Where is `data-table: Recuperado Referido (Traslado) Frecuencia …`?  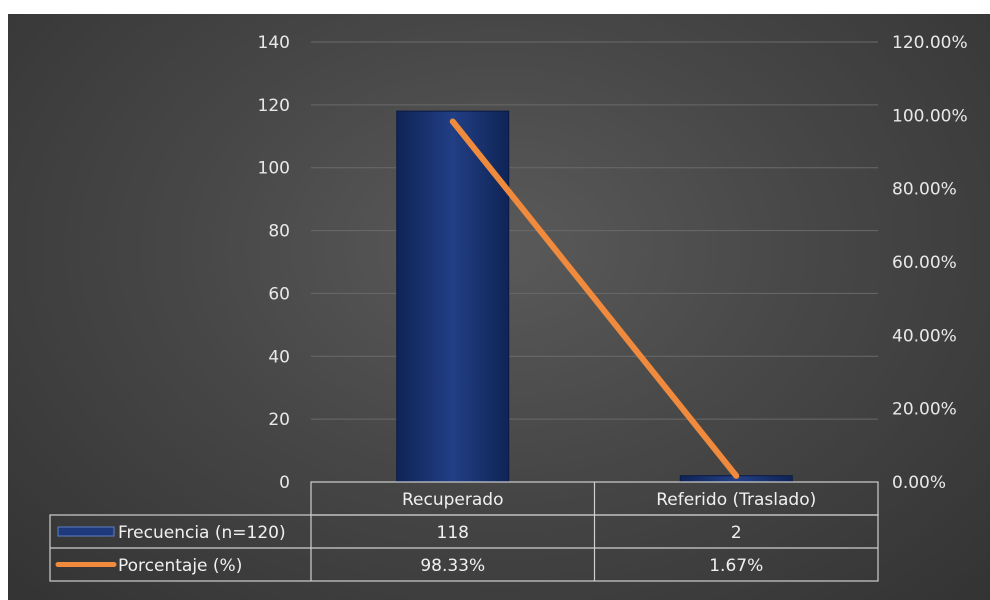 data-table: Recuperado Referido (Traslado) Frecuencia … is located at coordinates (464, 531).